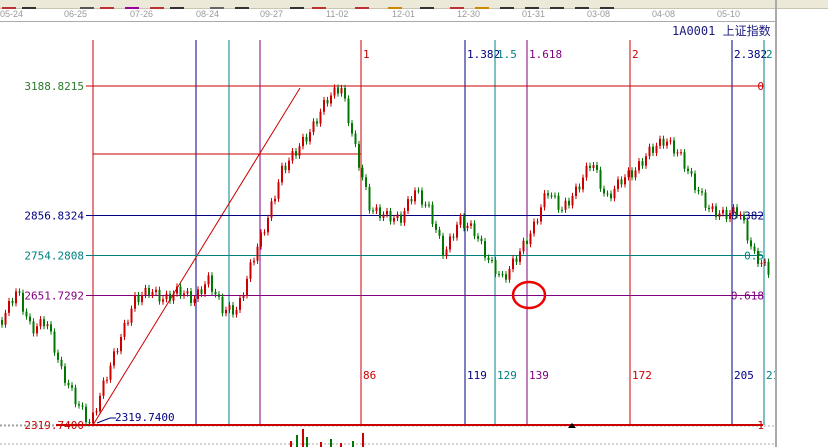 The height and width of the screenshot is (447, 828). Describe the element at coordinates (208, 14) in the screenshot. I see `date-tick: 08-24` at that location.